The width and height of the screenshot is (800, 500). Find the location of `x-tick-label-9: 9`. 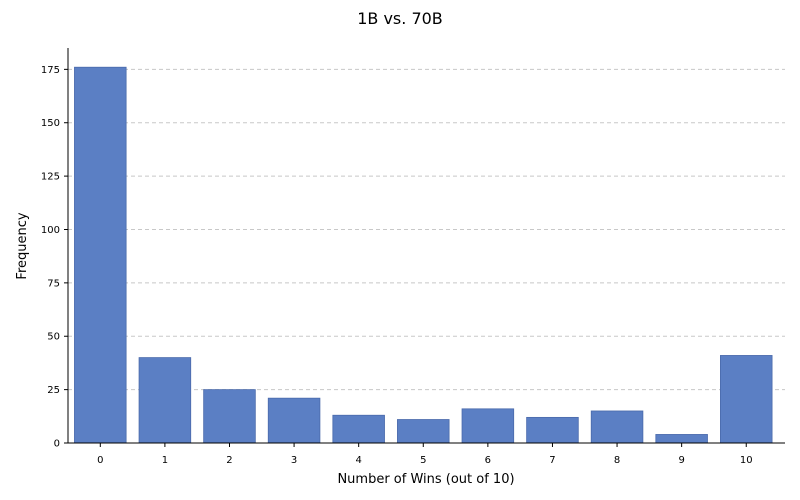

x-tick-label-9: 9 is located at coordinates (681, 460).